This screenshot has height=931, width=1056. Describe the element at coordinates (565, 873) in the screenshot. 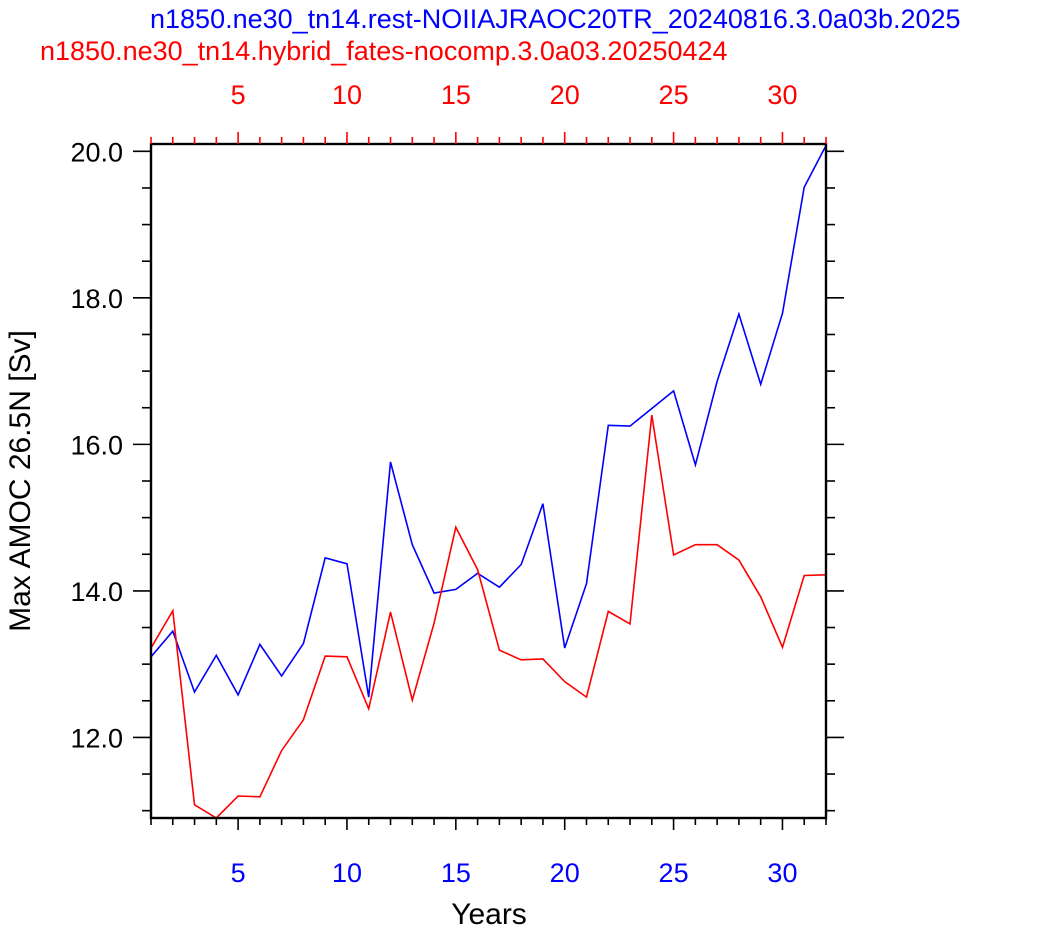

I see `x-tick-label: 20` at that location.